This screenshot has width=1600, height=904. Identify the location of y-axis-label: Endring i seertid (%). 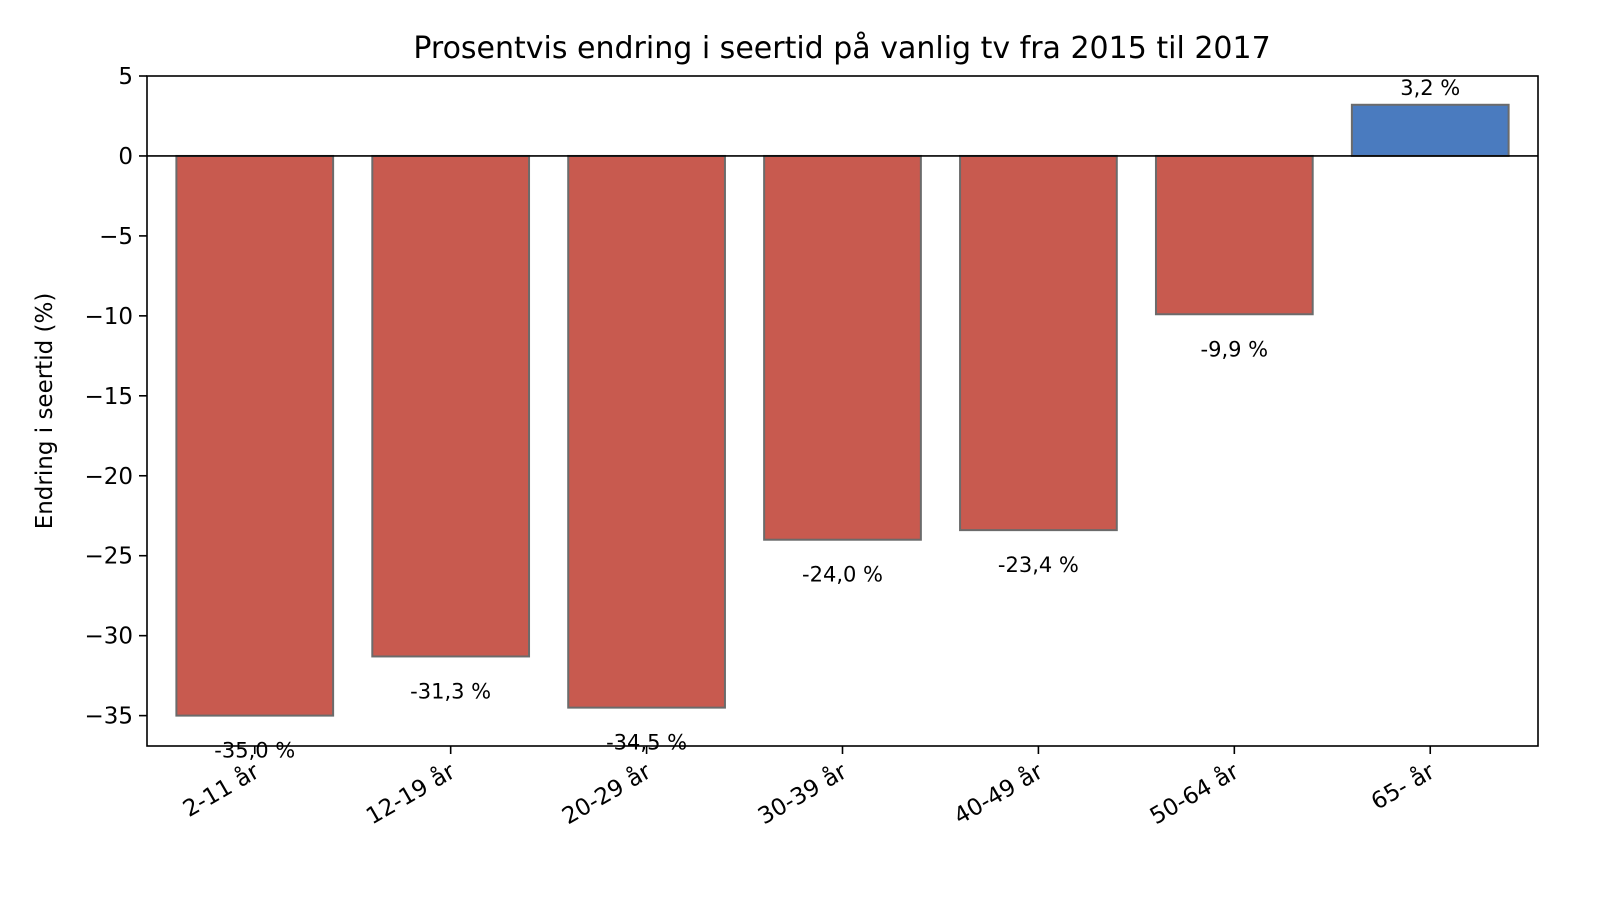
(45, 411).